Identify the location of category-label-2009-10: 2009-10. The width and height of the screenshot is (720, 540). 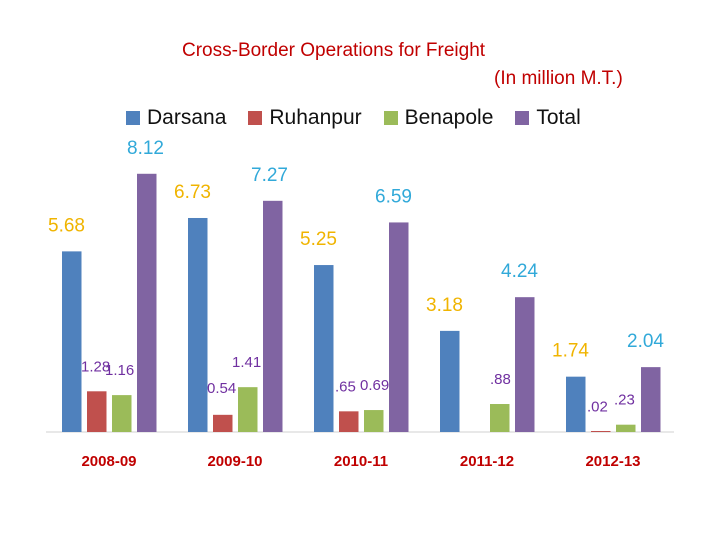
(234, 461).